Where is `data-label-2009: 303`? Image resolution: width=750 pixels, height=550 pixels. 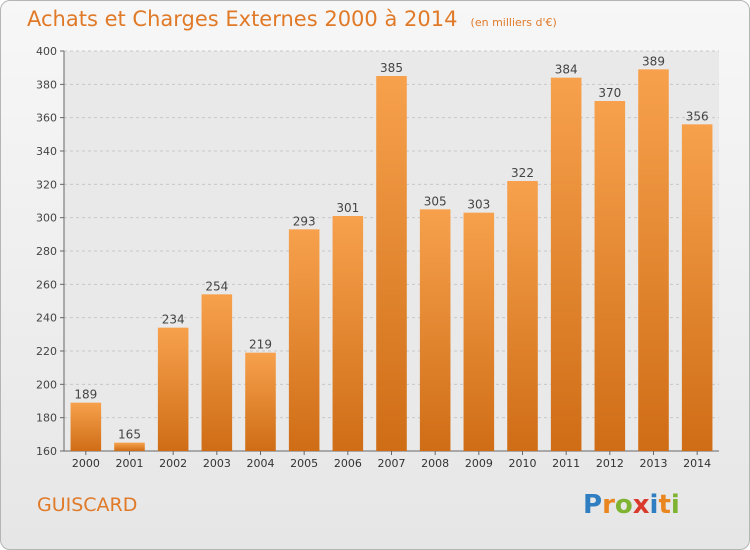 data-label-2009: 303 is located at coordinates (478, 205).